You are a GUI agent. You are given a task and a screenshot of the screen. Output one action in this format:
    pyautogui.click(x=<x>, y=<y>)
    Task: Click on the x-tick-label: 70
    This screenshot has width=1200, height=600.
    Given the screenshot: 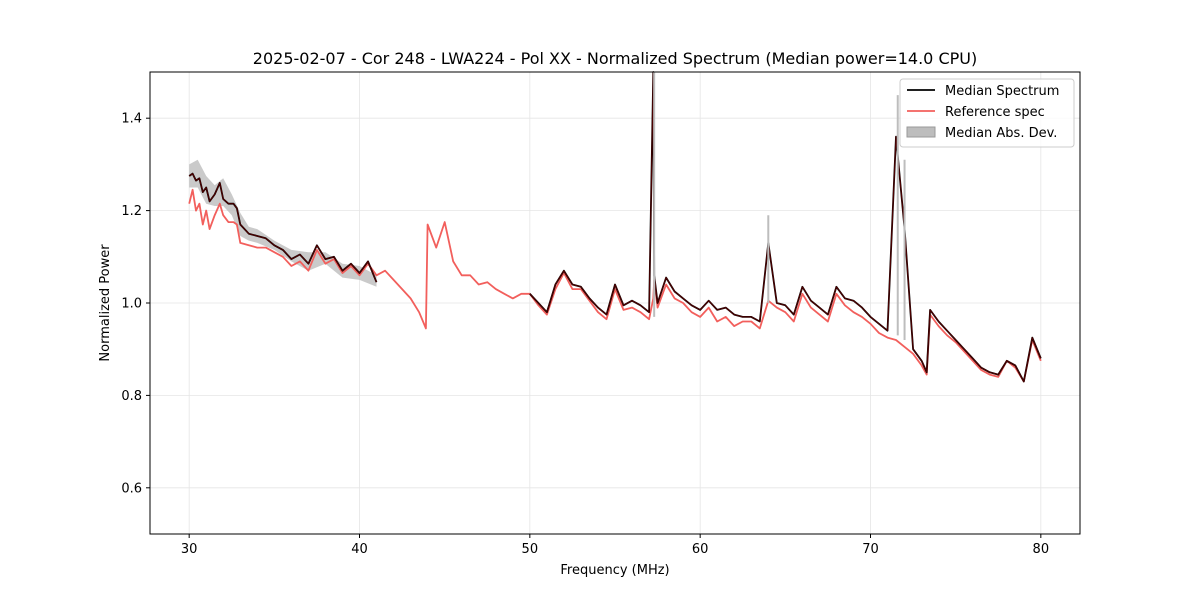 What is the action you would take?
    pyautogui.click(x=870, y=549)
    